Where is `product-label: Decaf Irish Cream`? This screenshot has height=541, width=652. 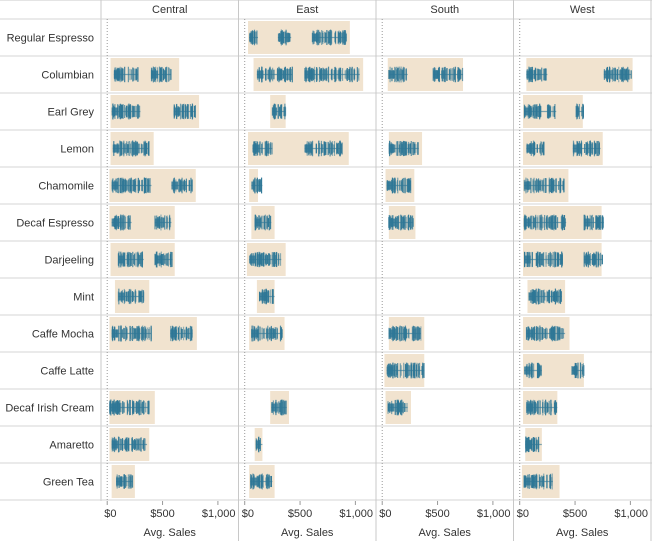
product-label: Decaf Irish Cream is located at coordinates (49, 409).